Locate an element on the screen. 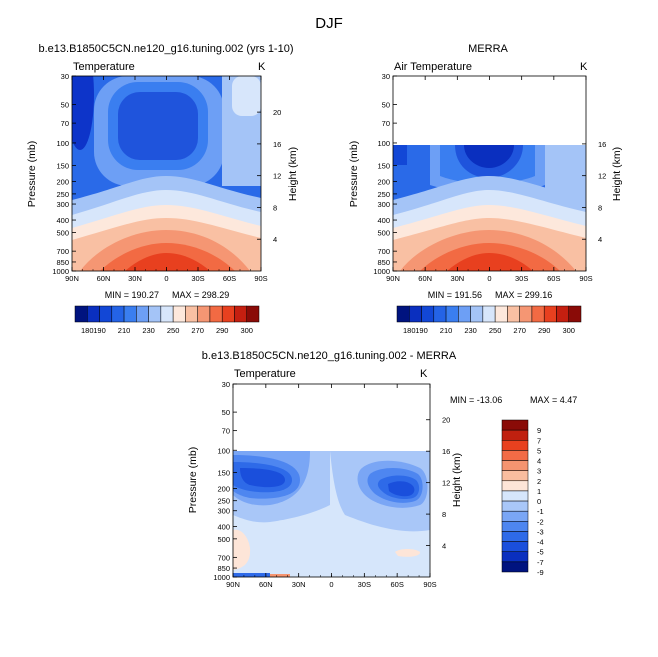 This screenshot has width=658, height=657. panel-c-level-plus1-south is located at coordinates (408, 553).